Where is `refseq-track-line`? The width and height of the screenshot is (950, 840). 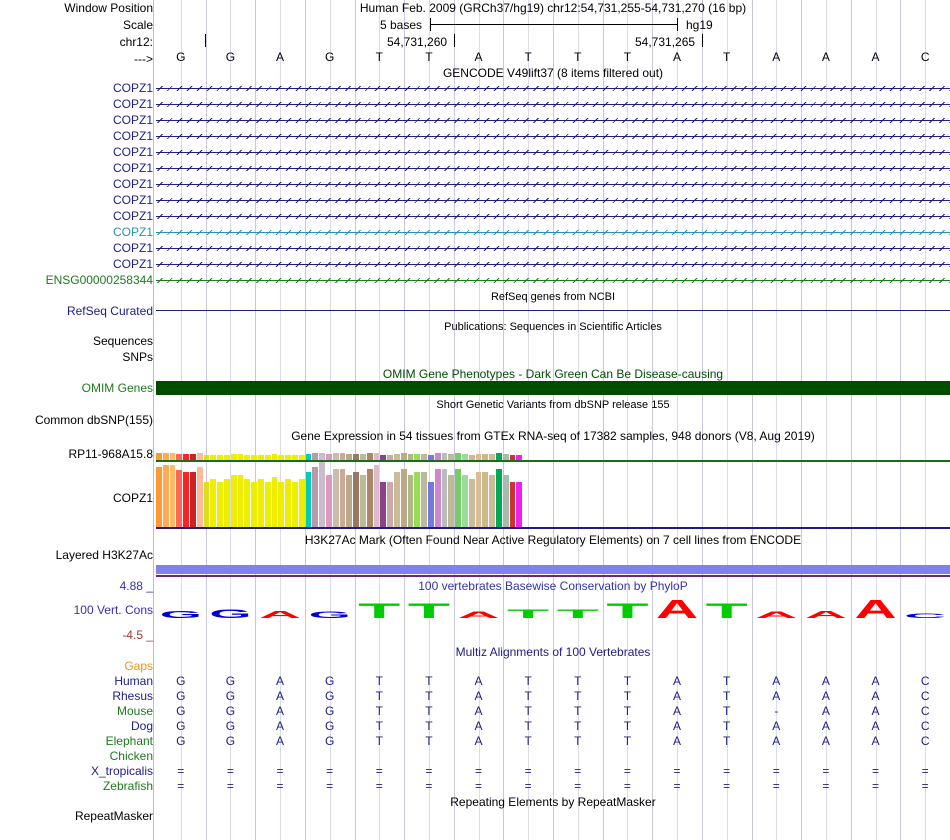 refseq-track-line is located at coordinates (553, 310).